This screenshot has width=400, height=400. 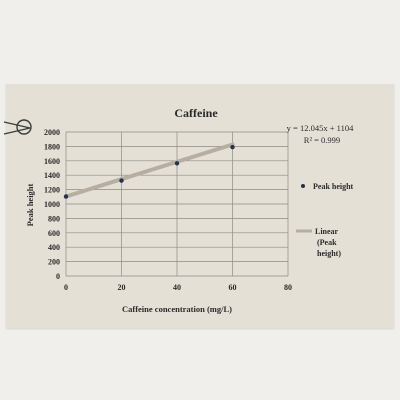 I want to click on y-tick-label: 200, so click(x=54, y=262).